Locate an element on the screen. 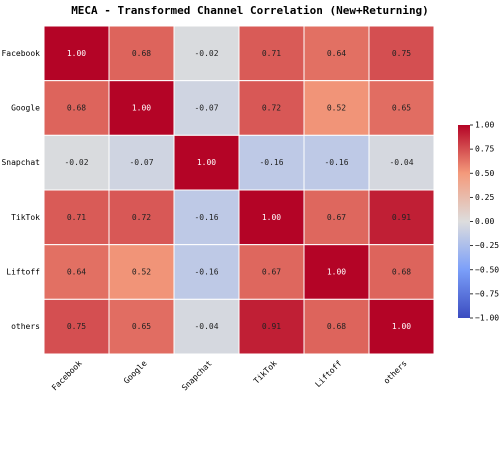 The height and width of the screenshot is (455, 500). colorbar-tick-label: 0.25 is located at coordinates (484, 197).